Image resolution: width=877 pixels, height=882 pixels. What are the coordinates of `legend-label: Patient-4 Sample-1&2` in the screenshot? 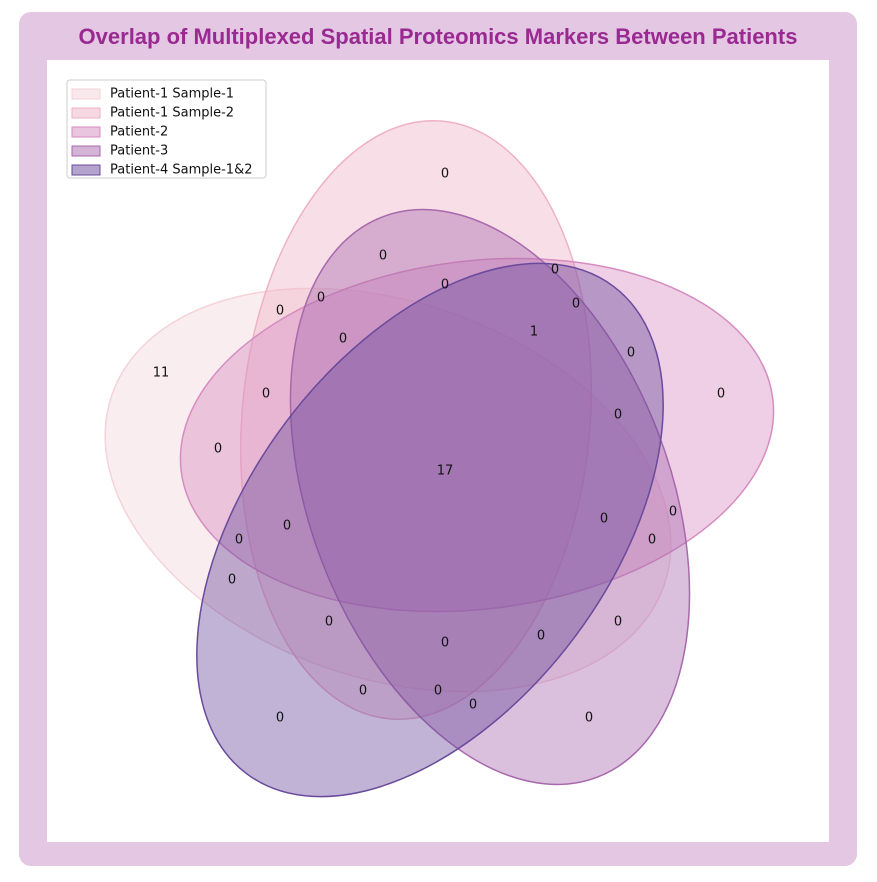 It's located at (181, 170).